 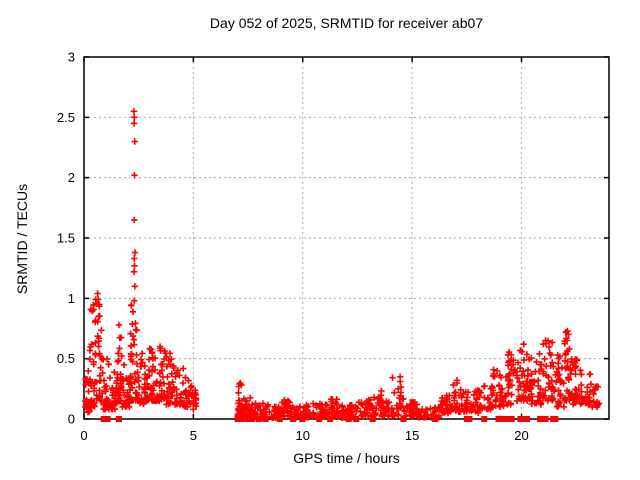 What do you see at coordinates (22, 239) in the screenshot?
I see `y-axis-label: SRMTID / TECUs` at bounding box center [22, 239].